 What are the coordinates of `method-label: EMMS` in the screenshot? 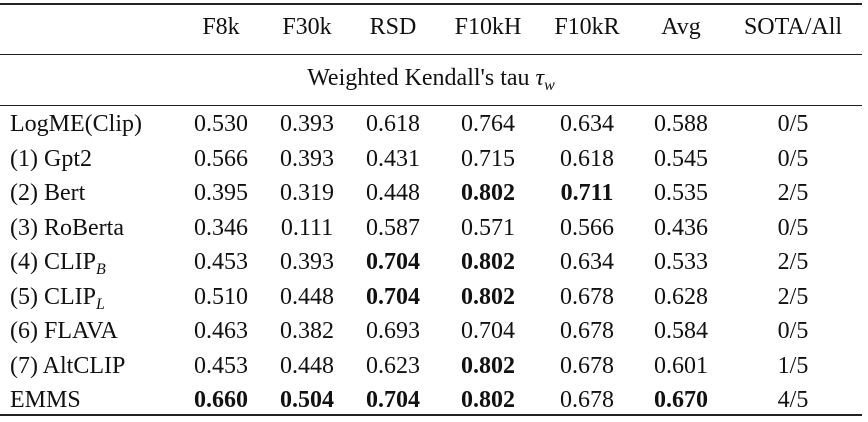 It's located at (45, 400).